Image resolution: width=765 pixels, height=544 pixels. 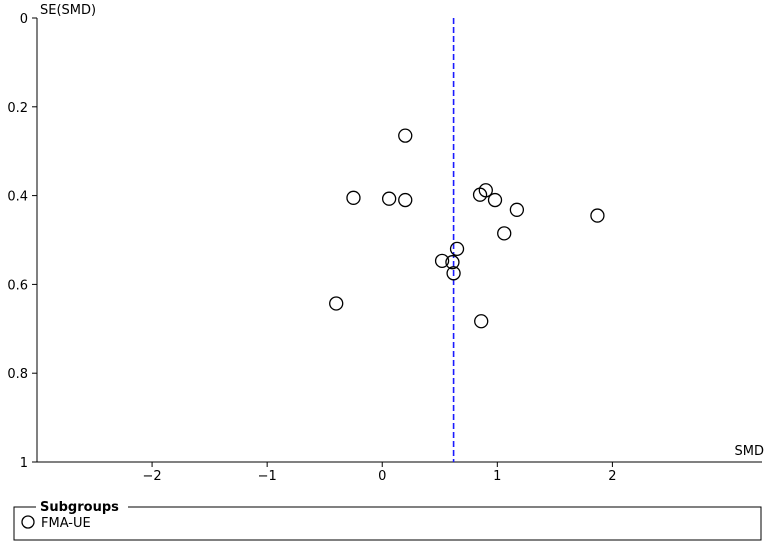 What do you see at coordinates (17, 285) in the screenshot?
I see `y-tick-label: 0.6` at bounding box center [17, 285].